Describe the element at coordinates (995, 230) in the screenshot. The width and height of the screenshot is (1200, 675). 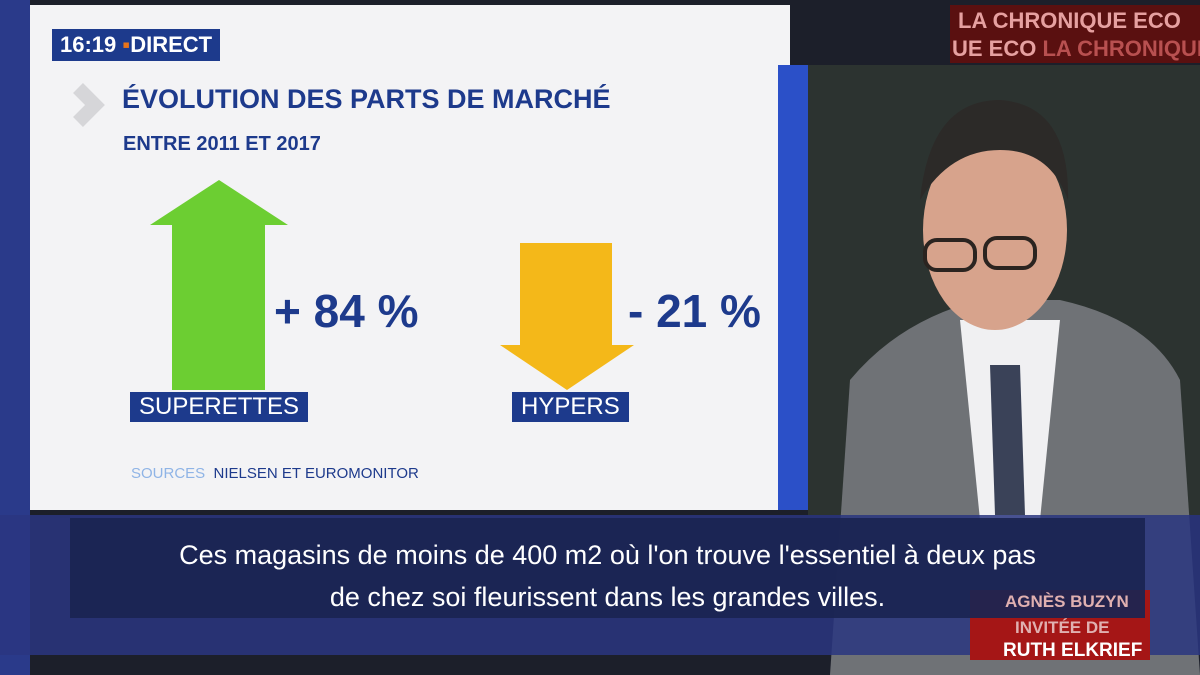
I see `face` at that location.